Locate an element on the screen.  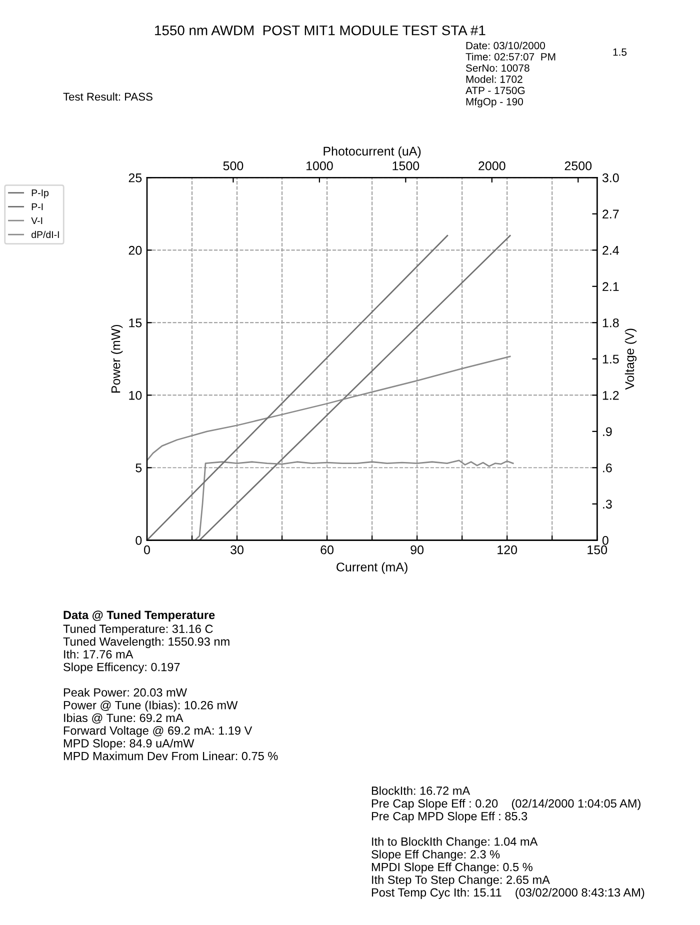
legend-label: V-I is located at coordinates (36, 220).